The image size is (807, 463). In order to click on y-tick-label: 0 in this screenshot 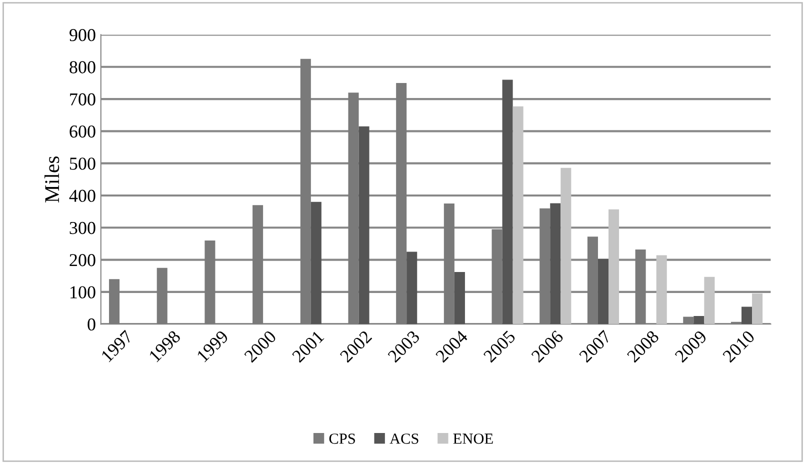, I will do `click(92, 324)`.